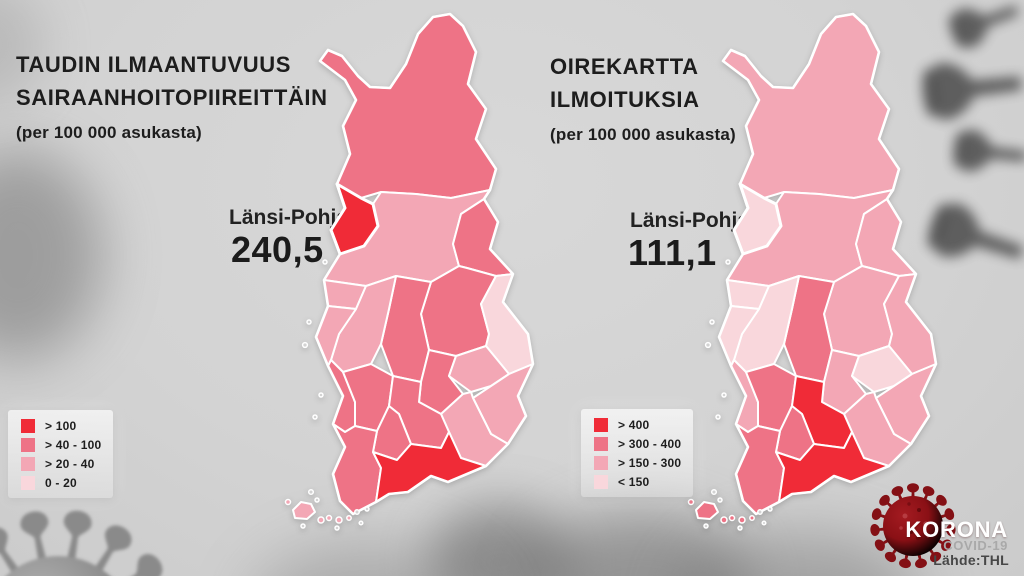  I want to click on virus-surface-dots, so click(914, 521).